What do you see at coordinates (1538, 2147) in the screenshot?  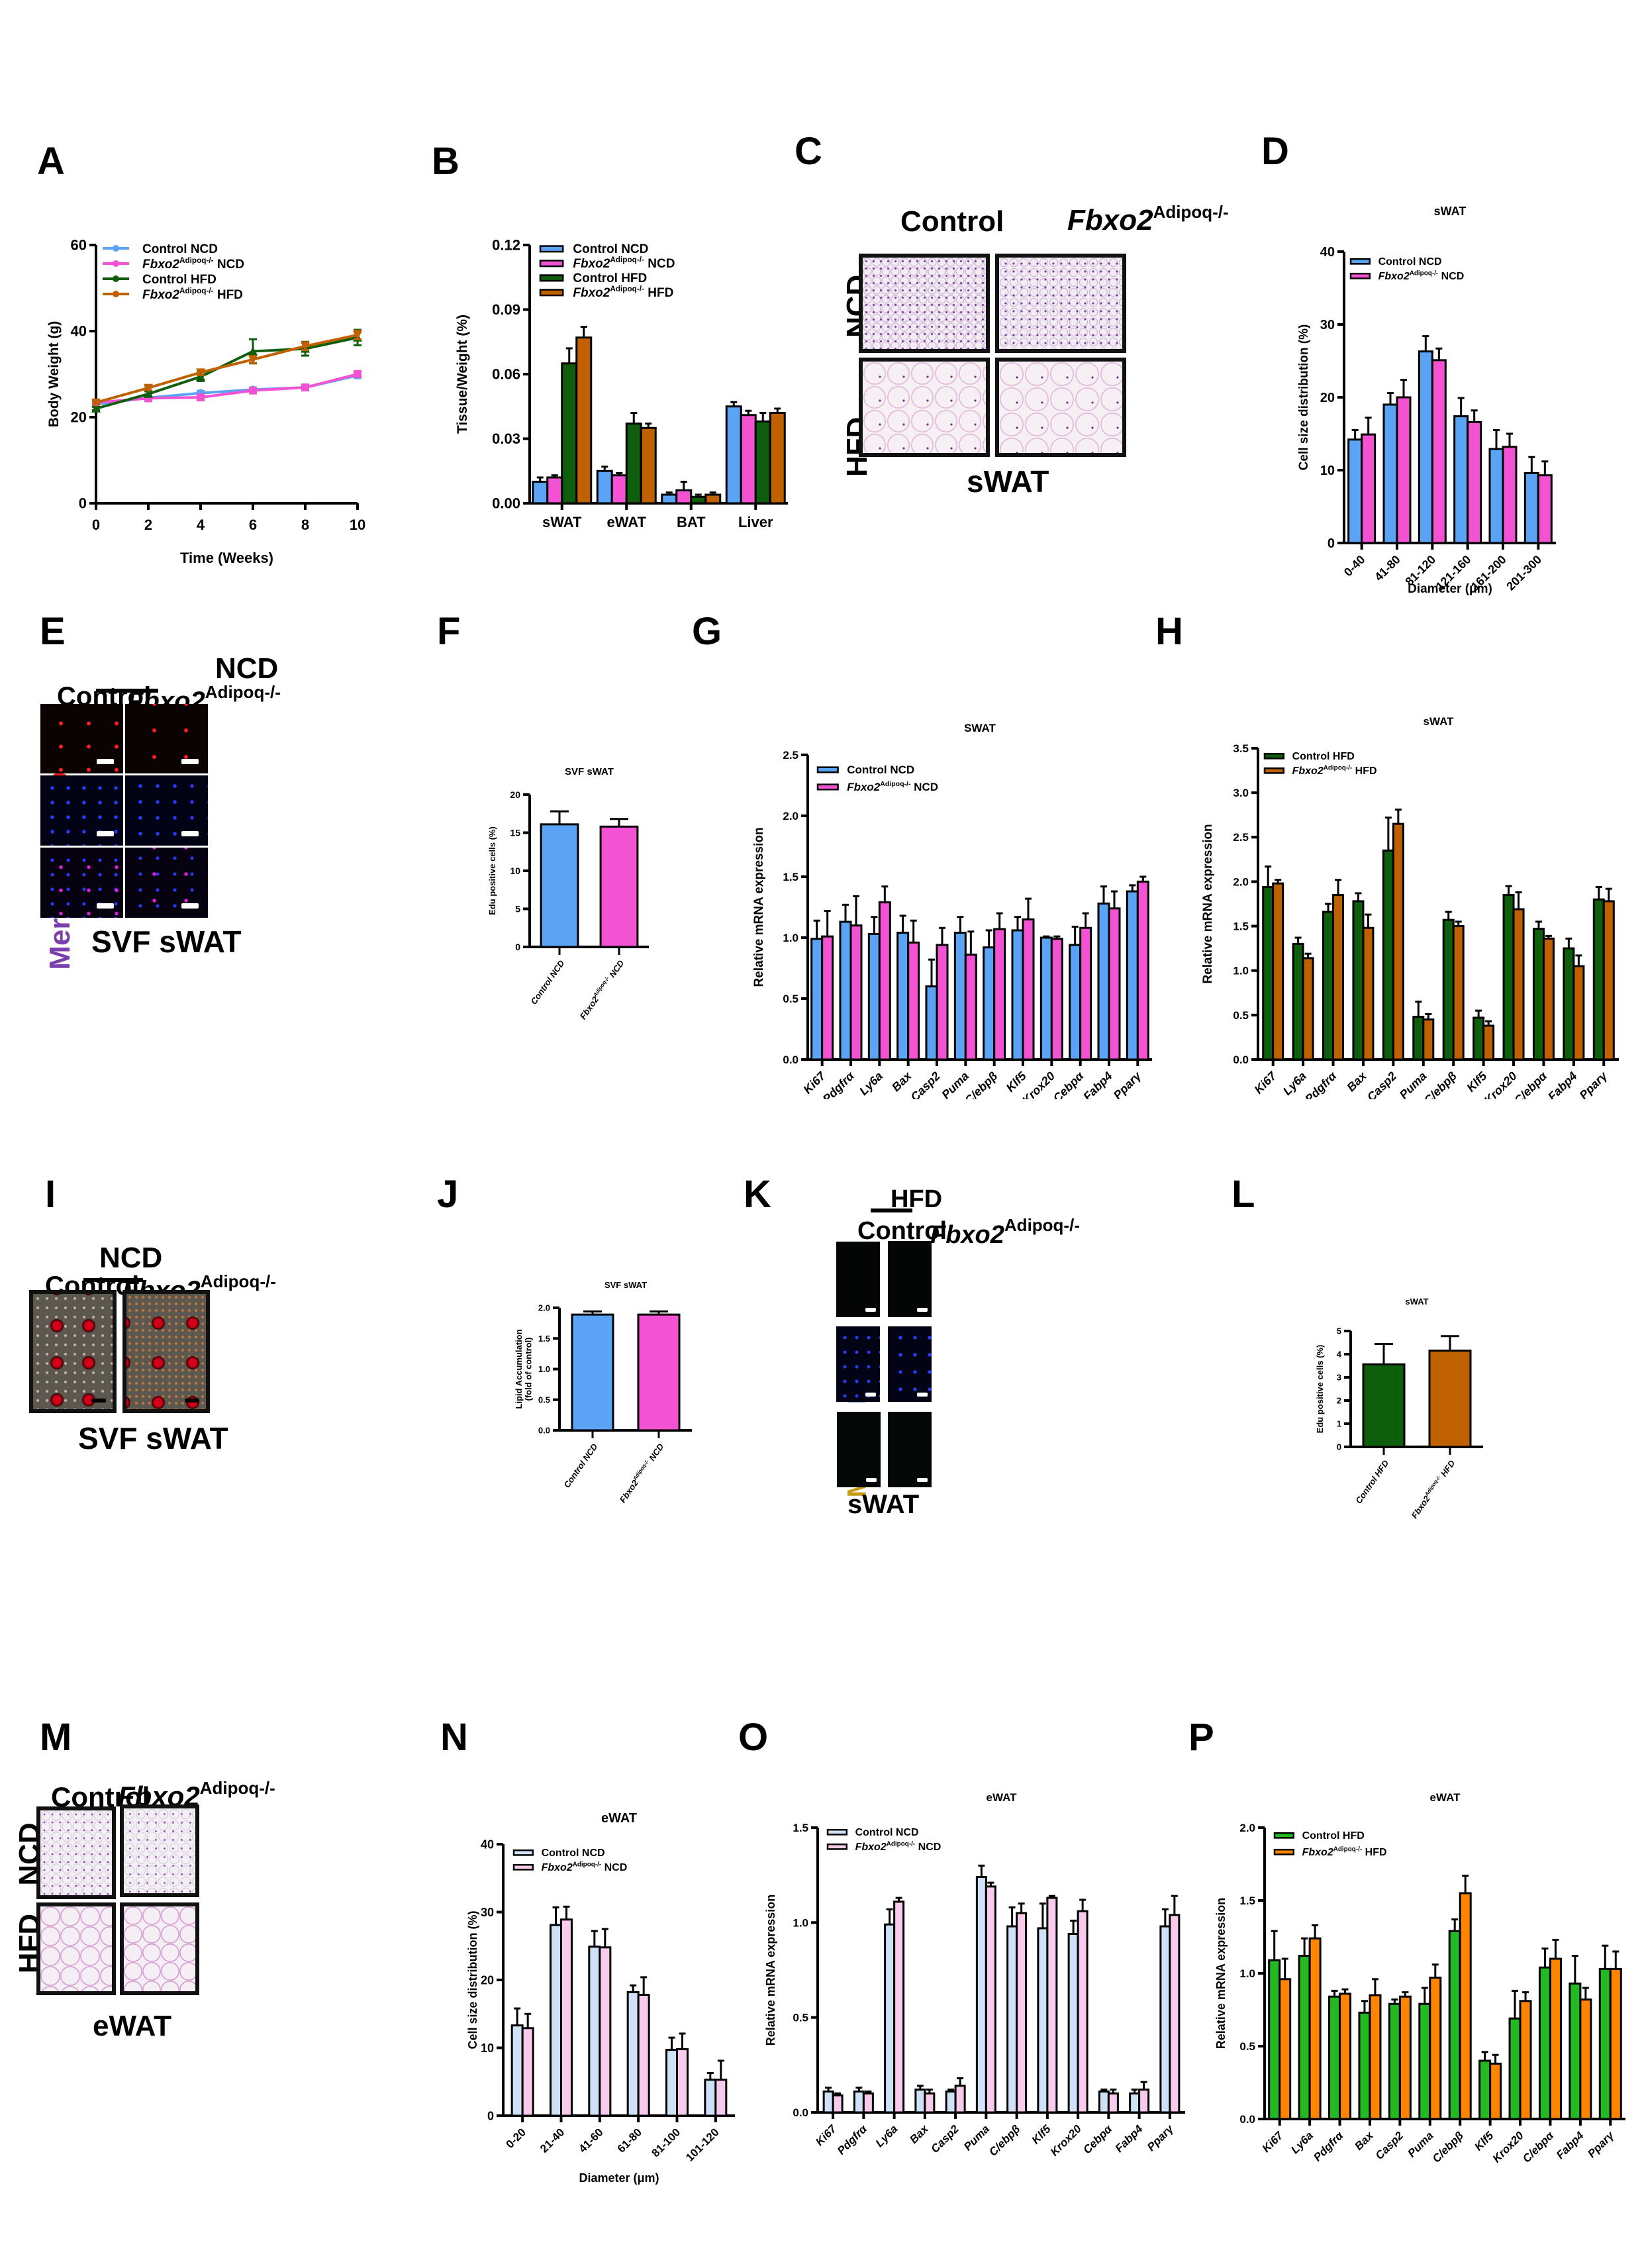 I see `x-tick-label: C/ebpα` at bounding box center [1538, 2147].